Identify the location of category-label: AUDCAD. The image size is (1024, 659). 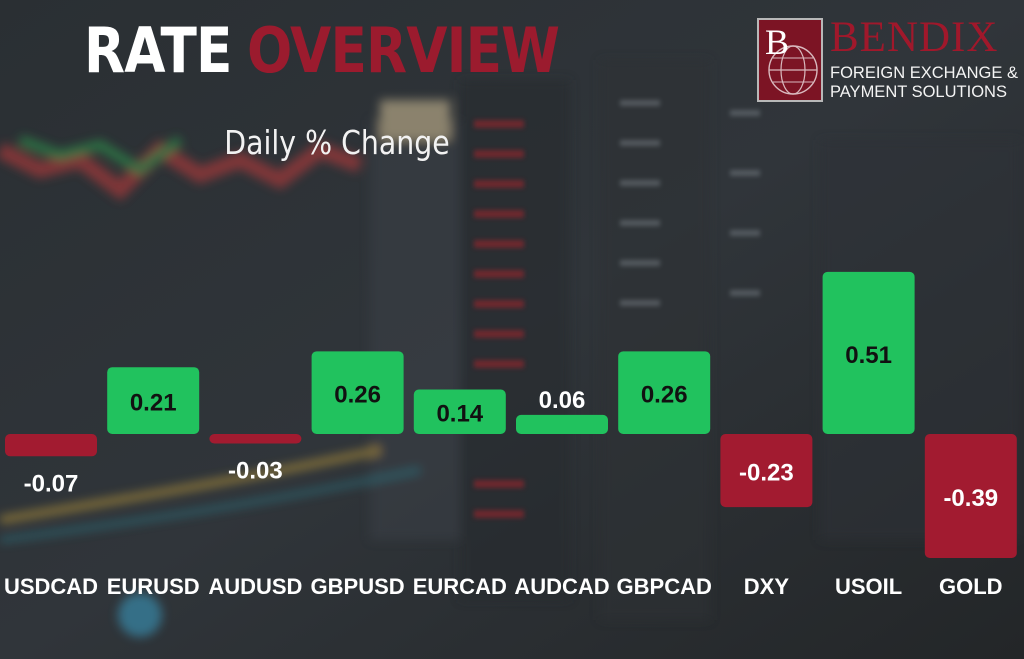
(561, 586).